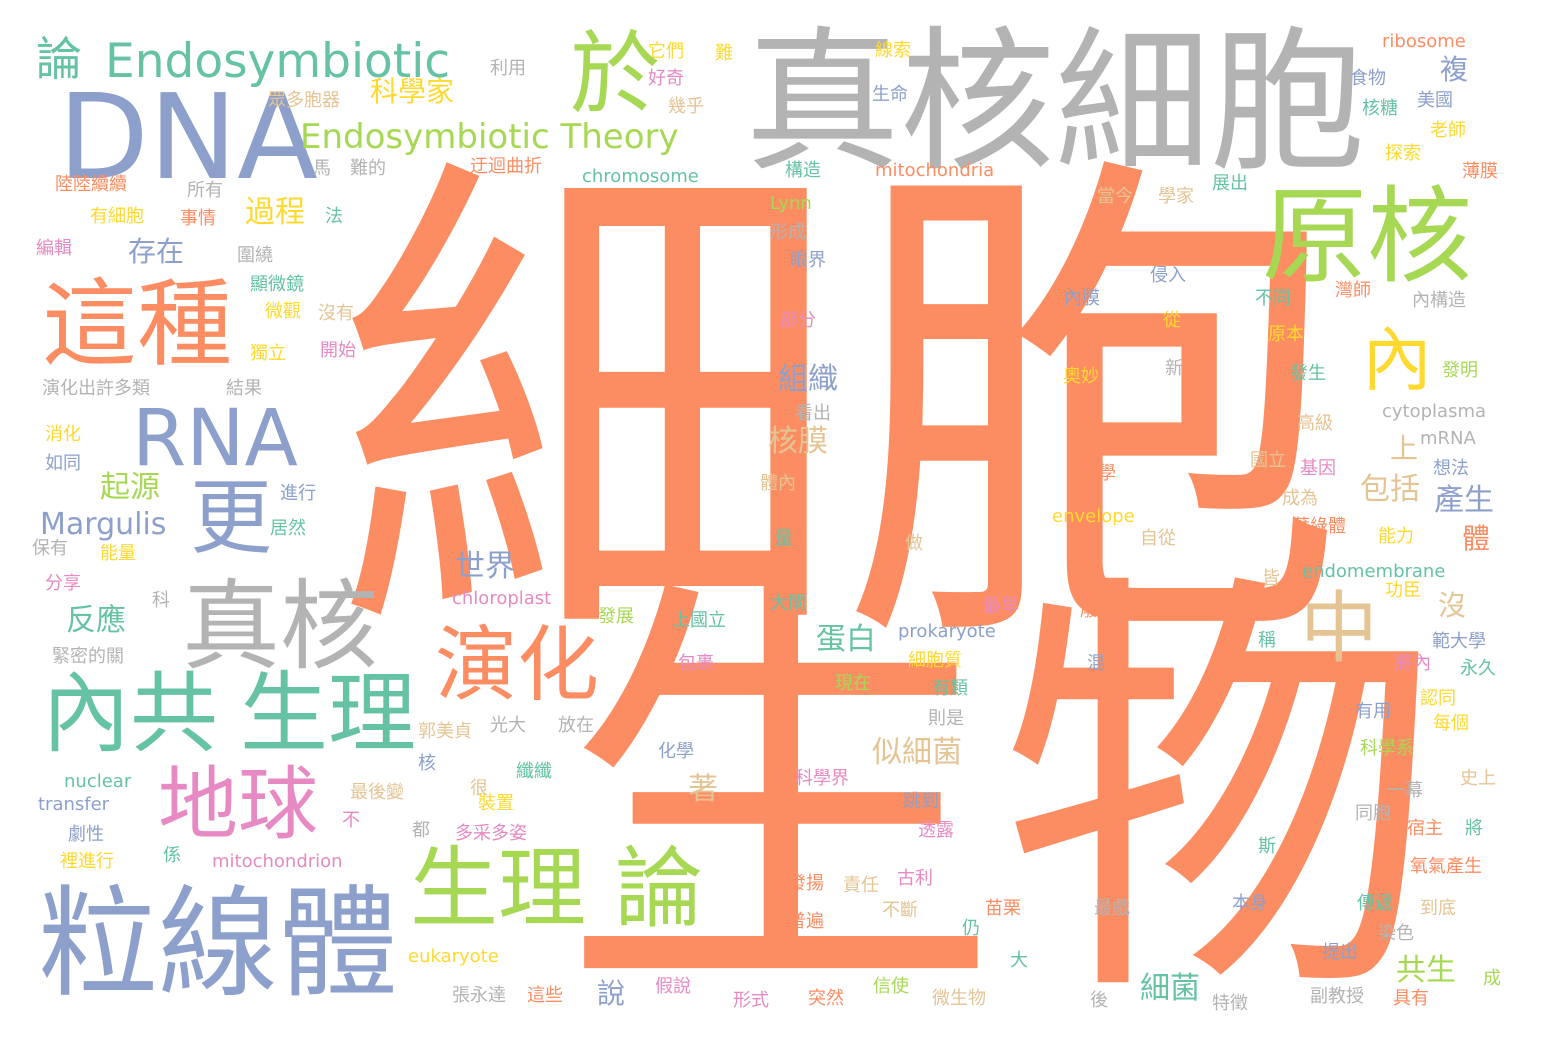 This screenshot has height=1052, width=1548. Describe the element at coordinates (615, 74) in the screenshot. I see `word-at: 於` at that location.